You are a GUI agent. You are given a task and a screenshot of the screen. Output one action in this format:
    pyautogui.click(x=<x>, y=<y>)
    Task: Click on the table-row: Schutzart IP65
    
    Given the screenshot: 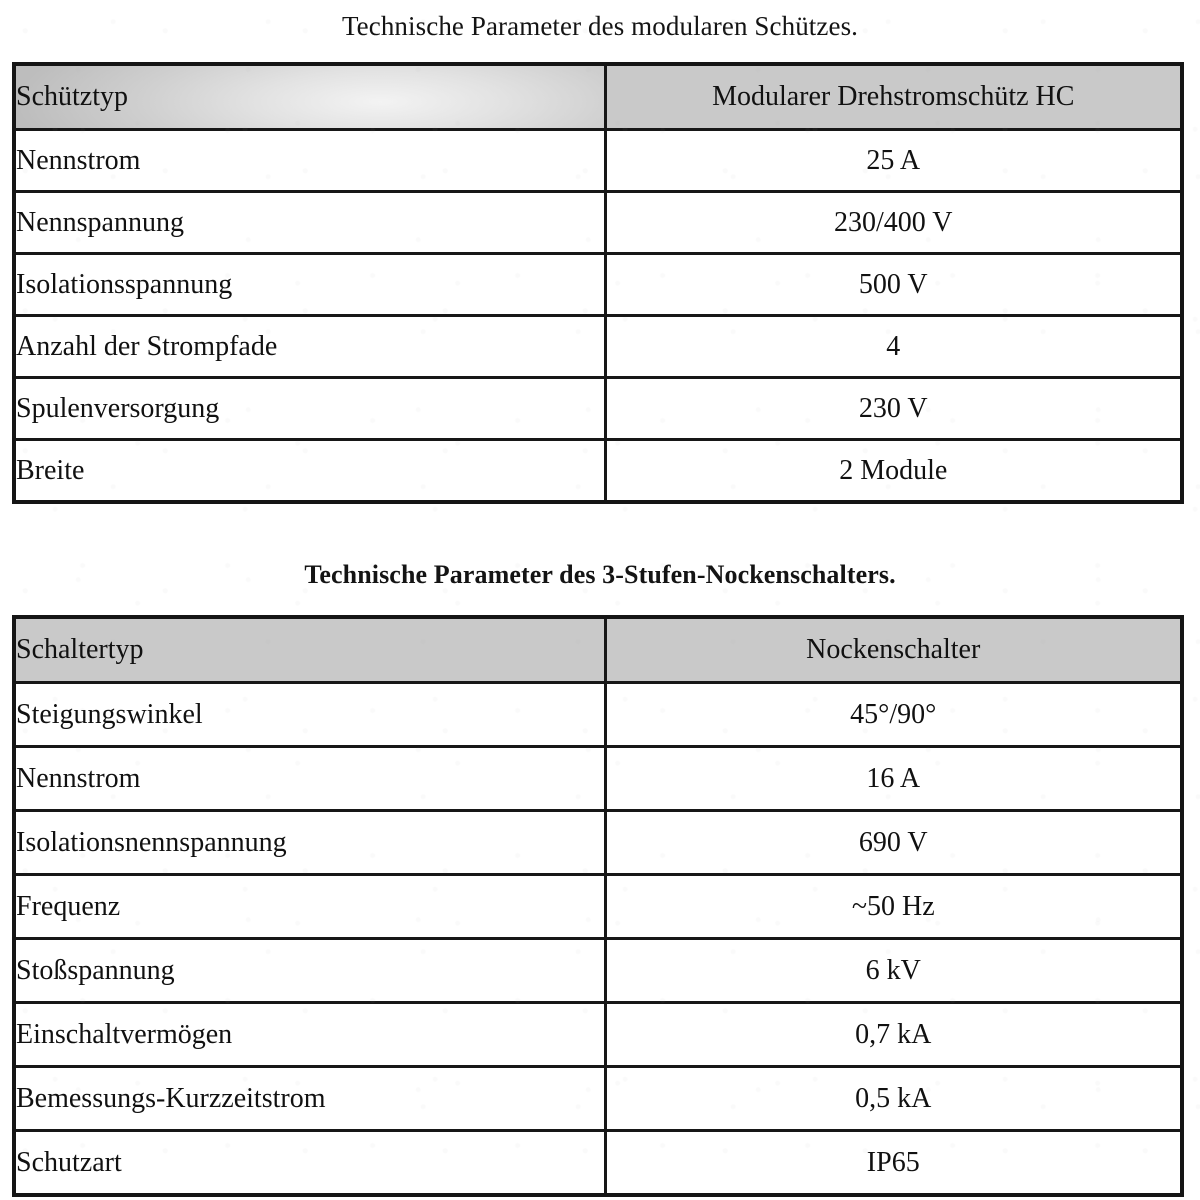 What is the action you would take?
    pyautogui.click(x=598, y=1163)
    